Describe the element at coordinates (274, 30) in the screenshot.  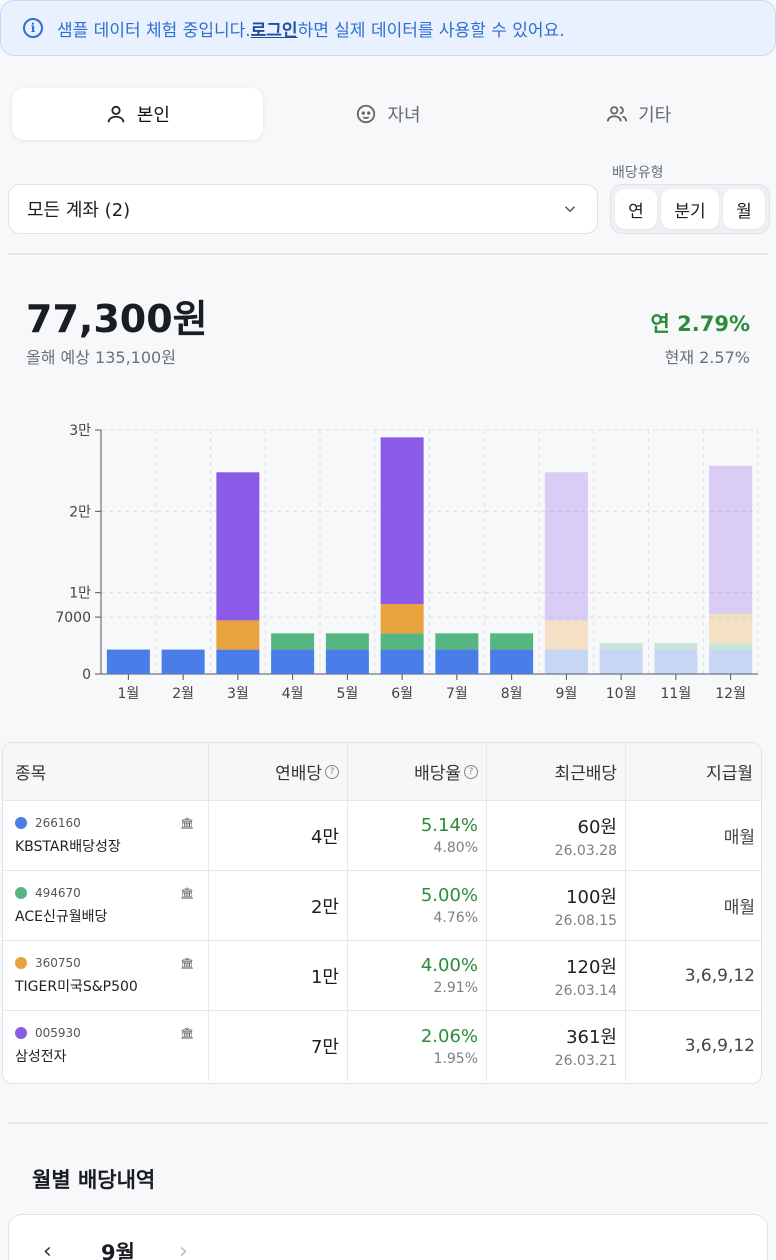
I see `login-link: 로그인` at that location.